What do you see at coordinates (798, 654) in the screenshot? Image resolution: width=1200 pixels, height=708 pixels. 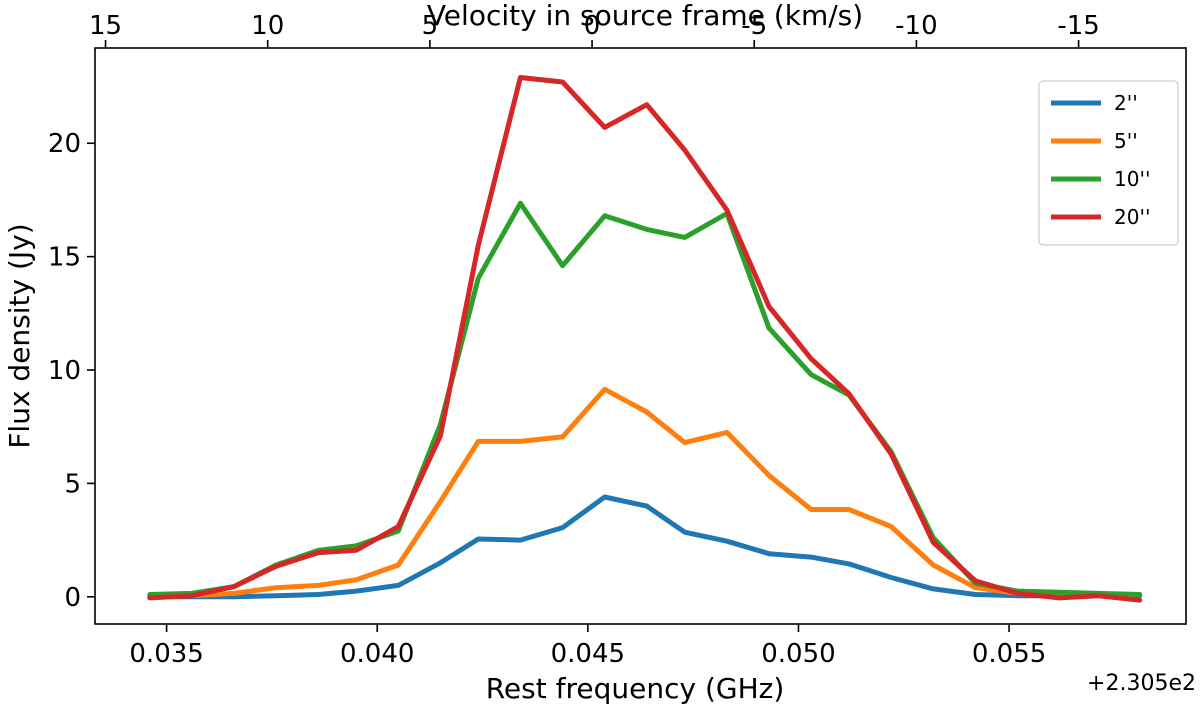 I see `x-tick-label: 0.050` at bounding box center [798, 654].